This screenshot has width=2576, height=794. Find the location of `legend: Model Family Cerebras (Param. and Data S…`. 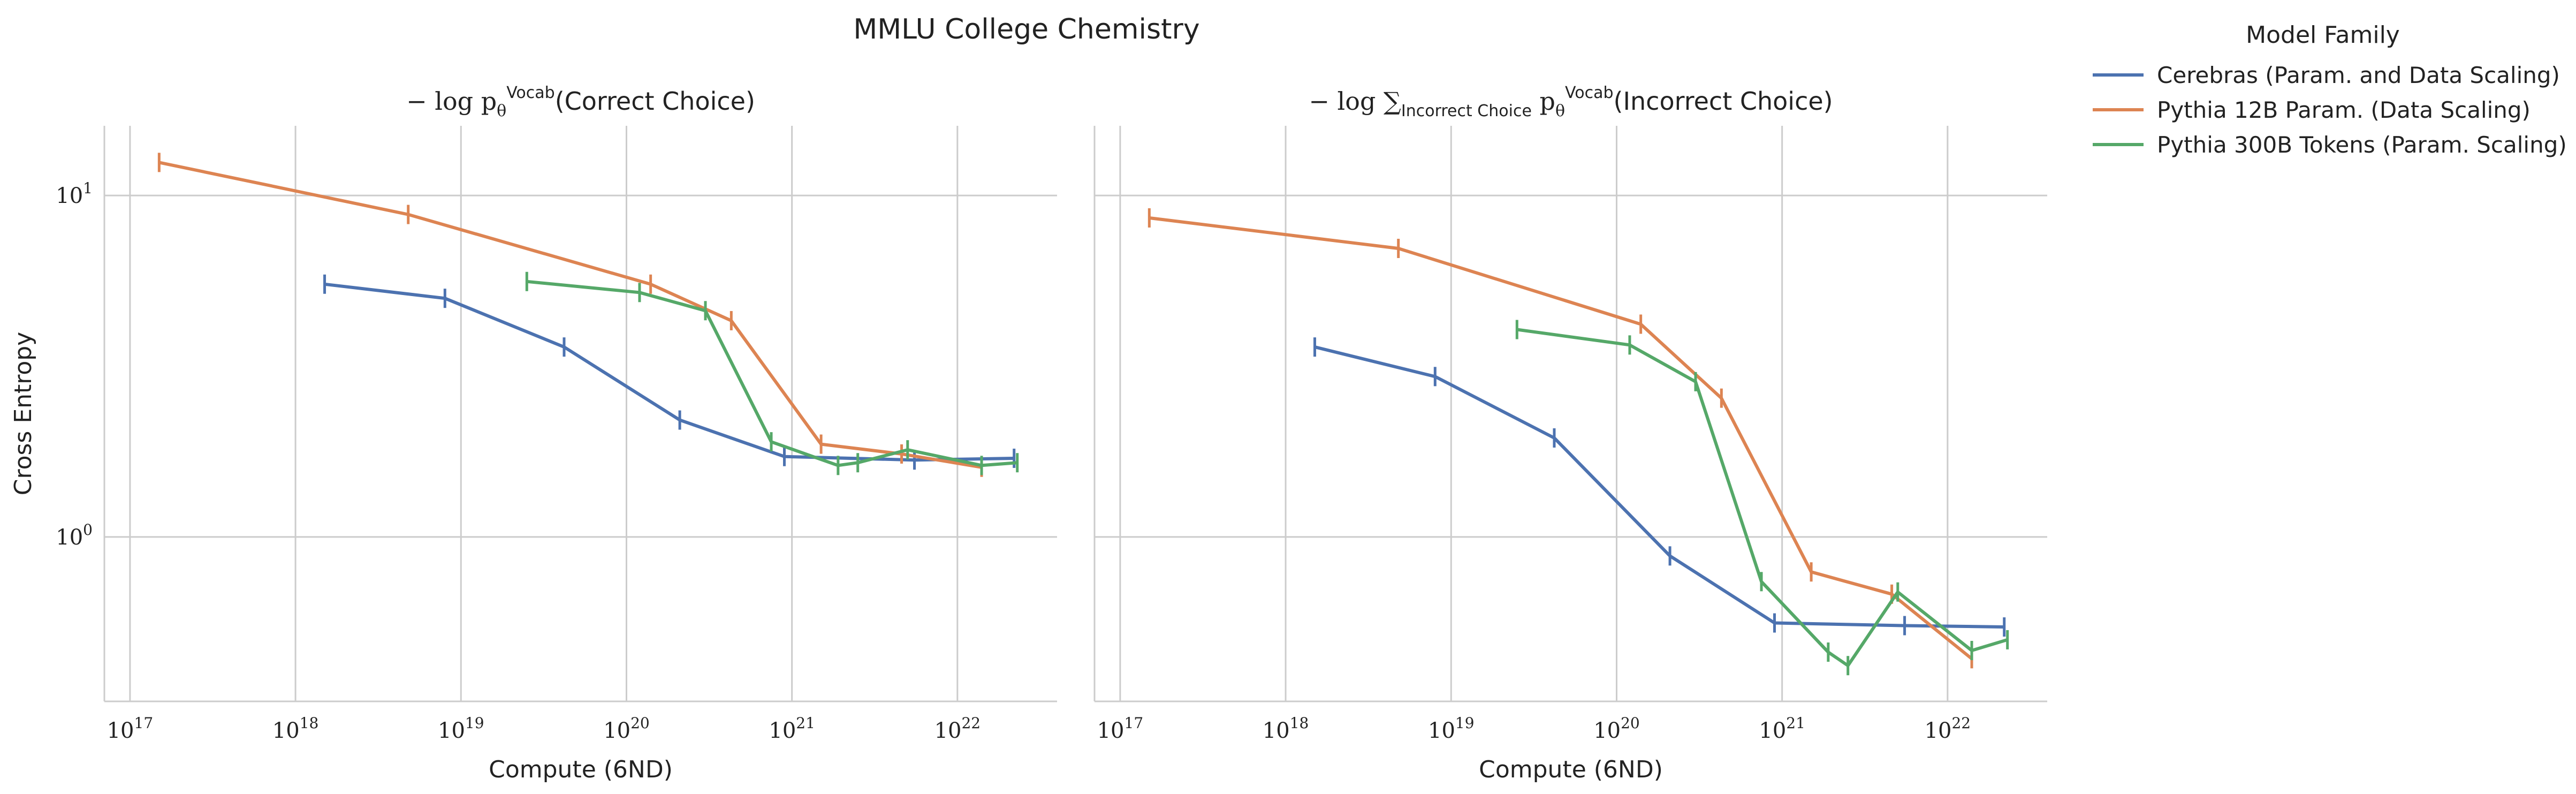

legend: Model Family Cerebras (Param. and Data S… is located at coordinates (2330, 89).